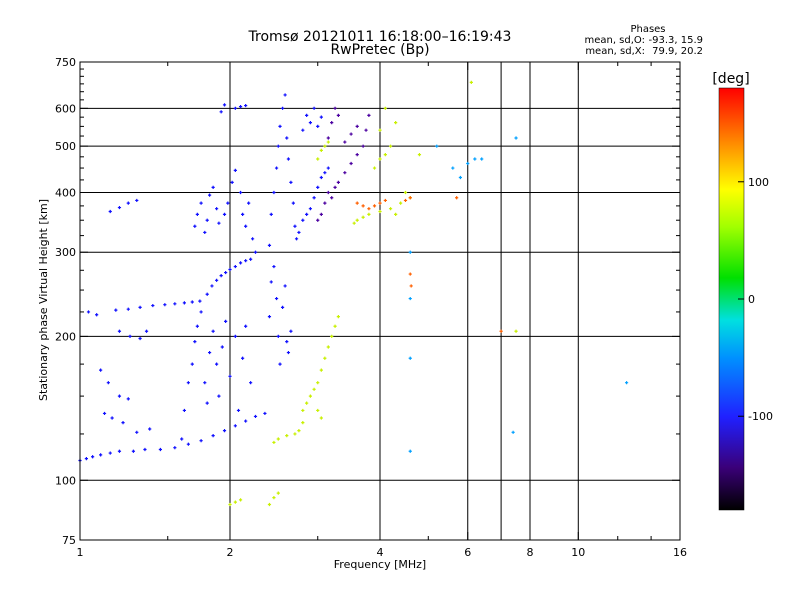 This screenshot has height=600, width=800. Describe the element at coordinates (751, 299) in the screenshot. I see `colorbar-tick-label: 0` at that location.